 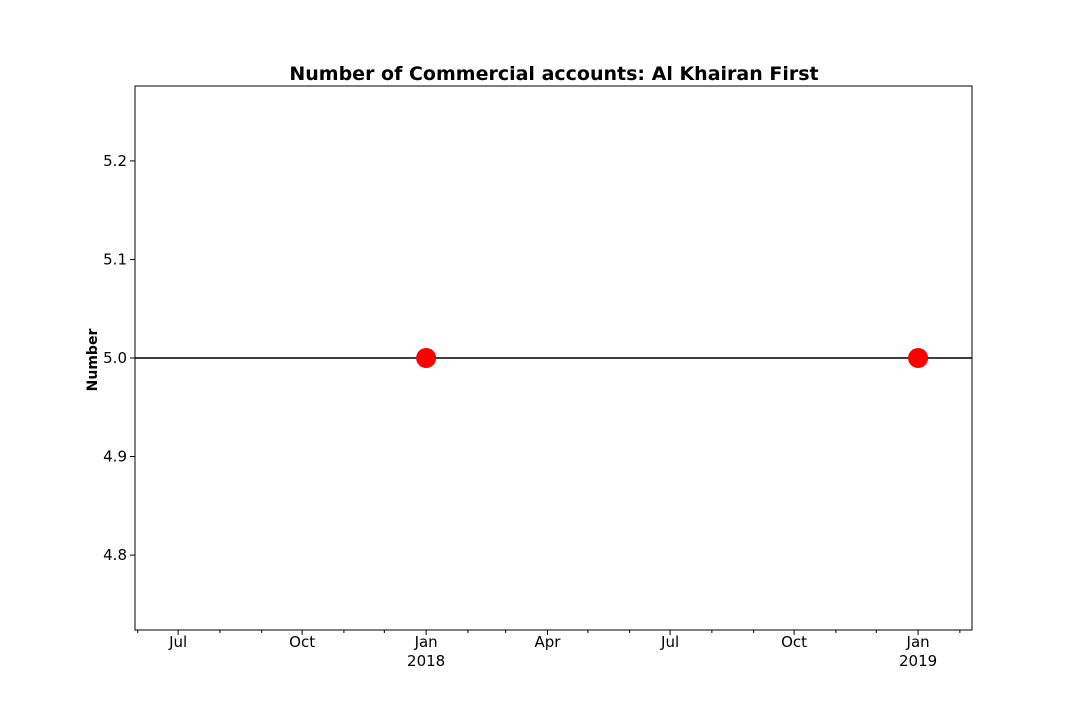 I want to click on y-tick-label: 5.1, so click(x=115, y=259).